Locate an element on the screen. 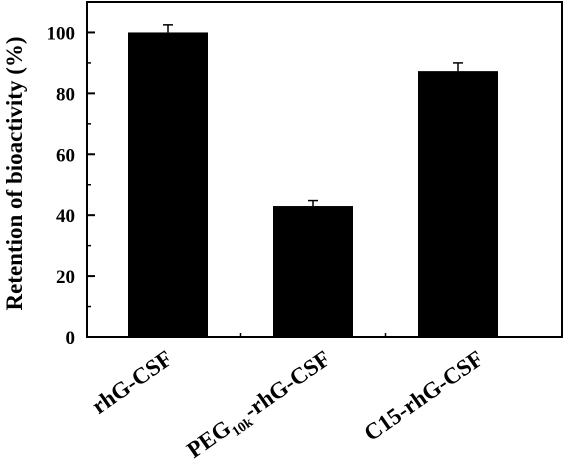 The width and height of the screenshot is (567, 469). x-category-label: PEG10k-rhG-CSF is located at coordinates (259, 406).